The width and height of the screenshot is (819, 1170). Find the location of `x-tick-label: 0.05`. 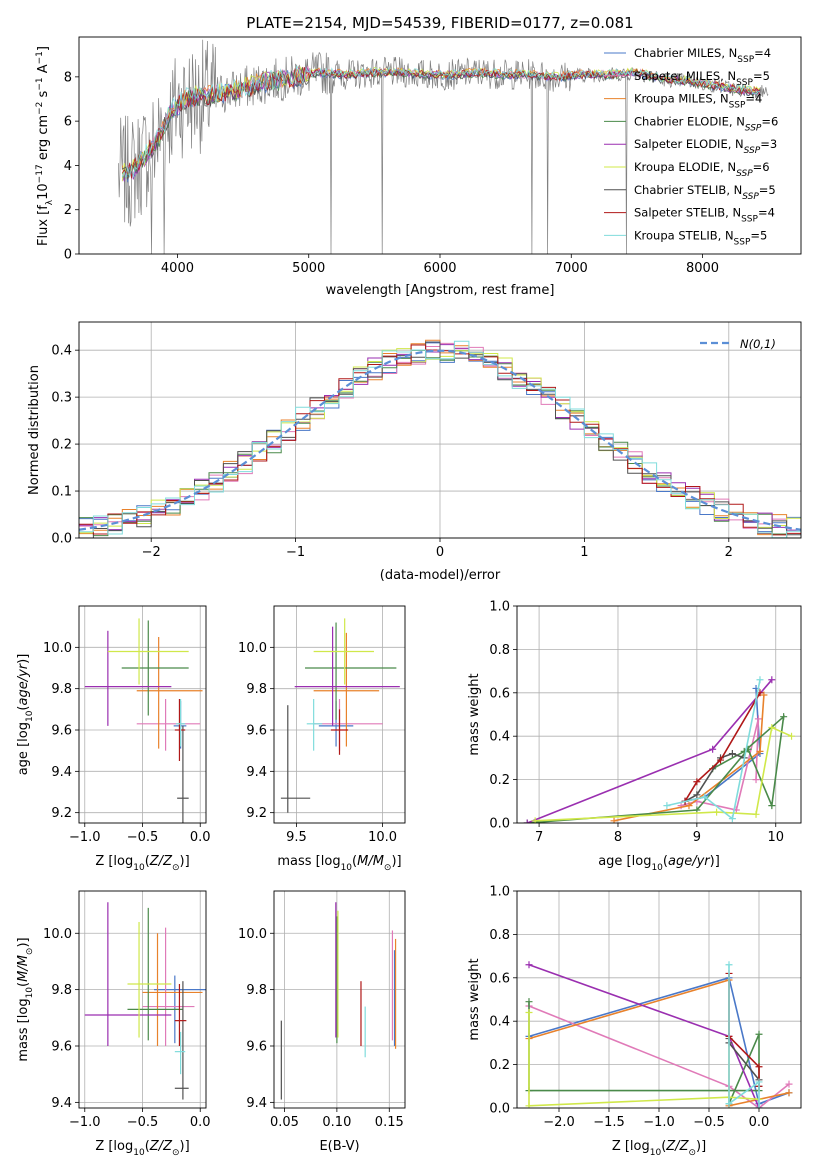

x-tick-label: 0.05 is located at coordinates (284, 1122).